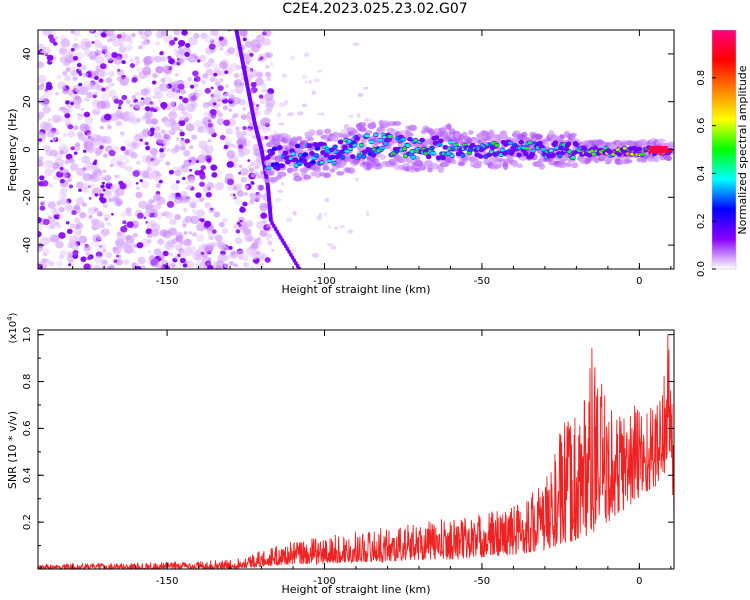  Describe the element at coordinates (27, 101) in the screenshot. I see `y-tick-label: 20` at that location.